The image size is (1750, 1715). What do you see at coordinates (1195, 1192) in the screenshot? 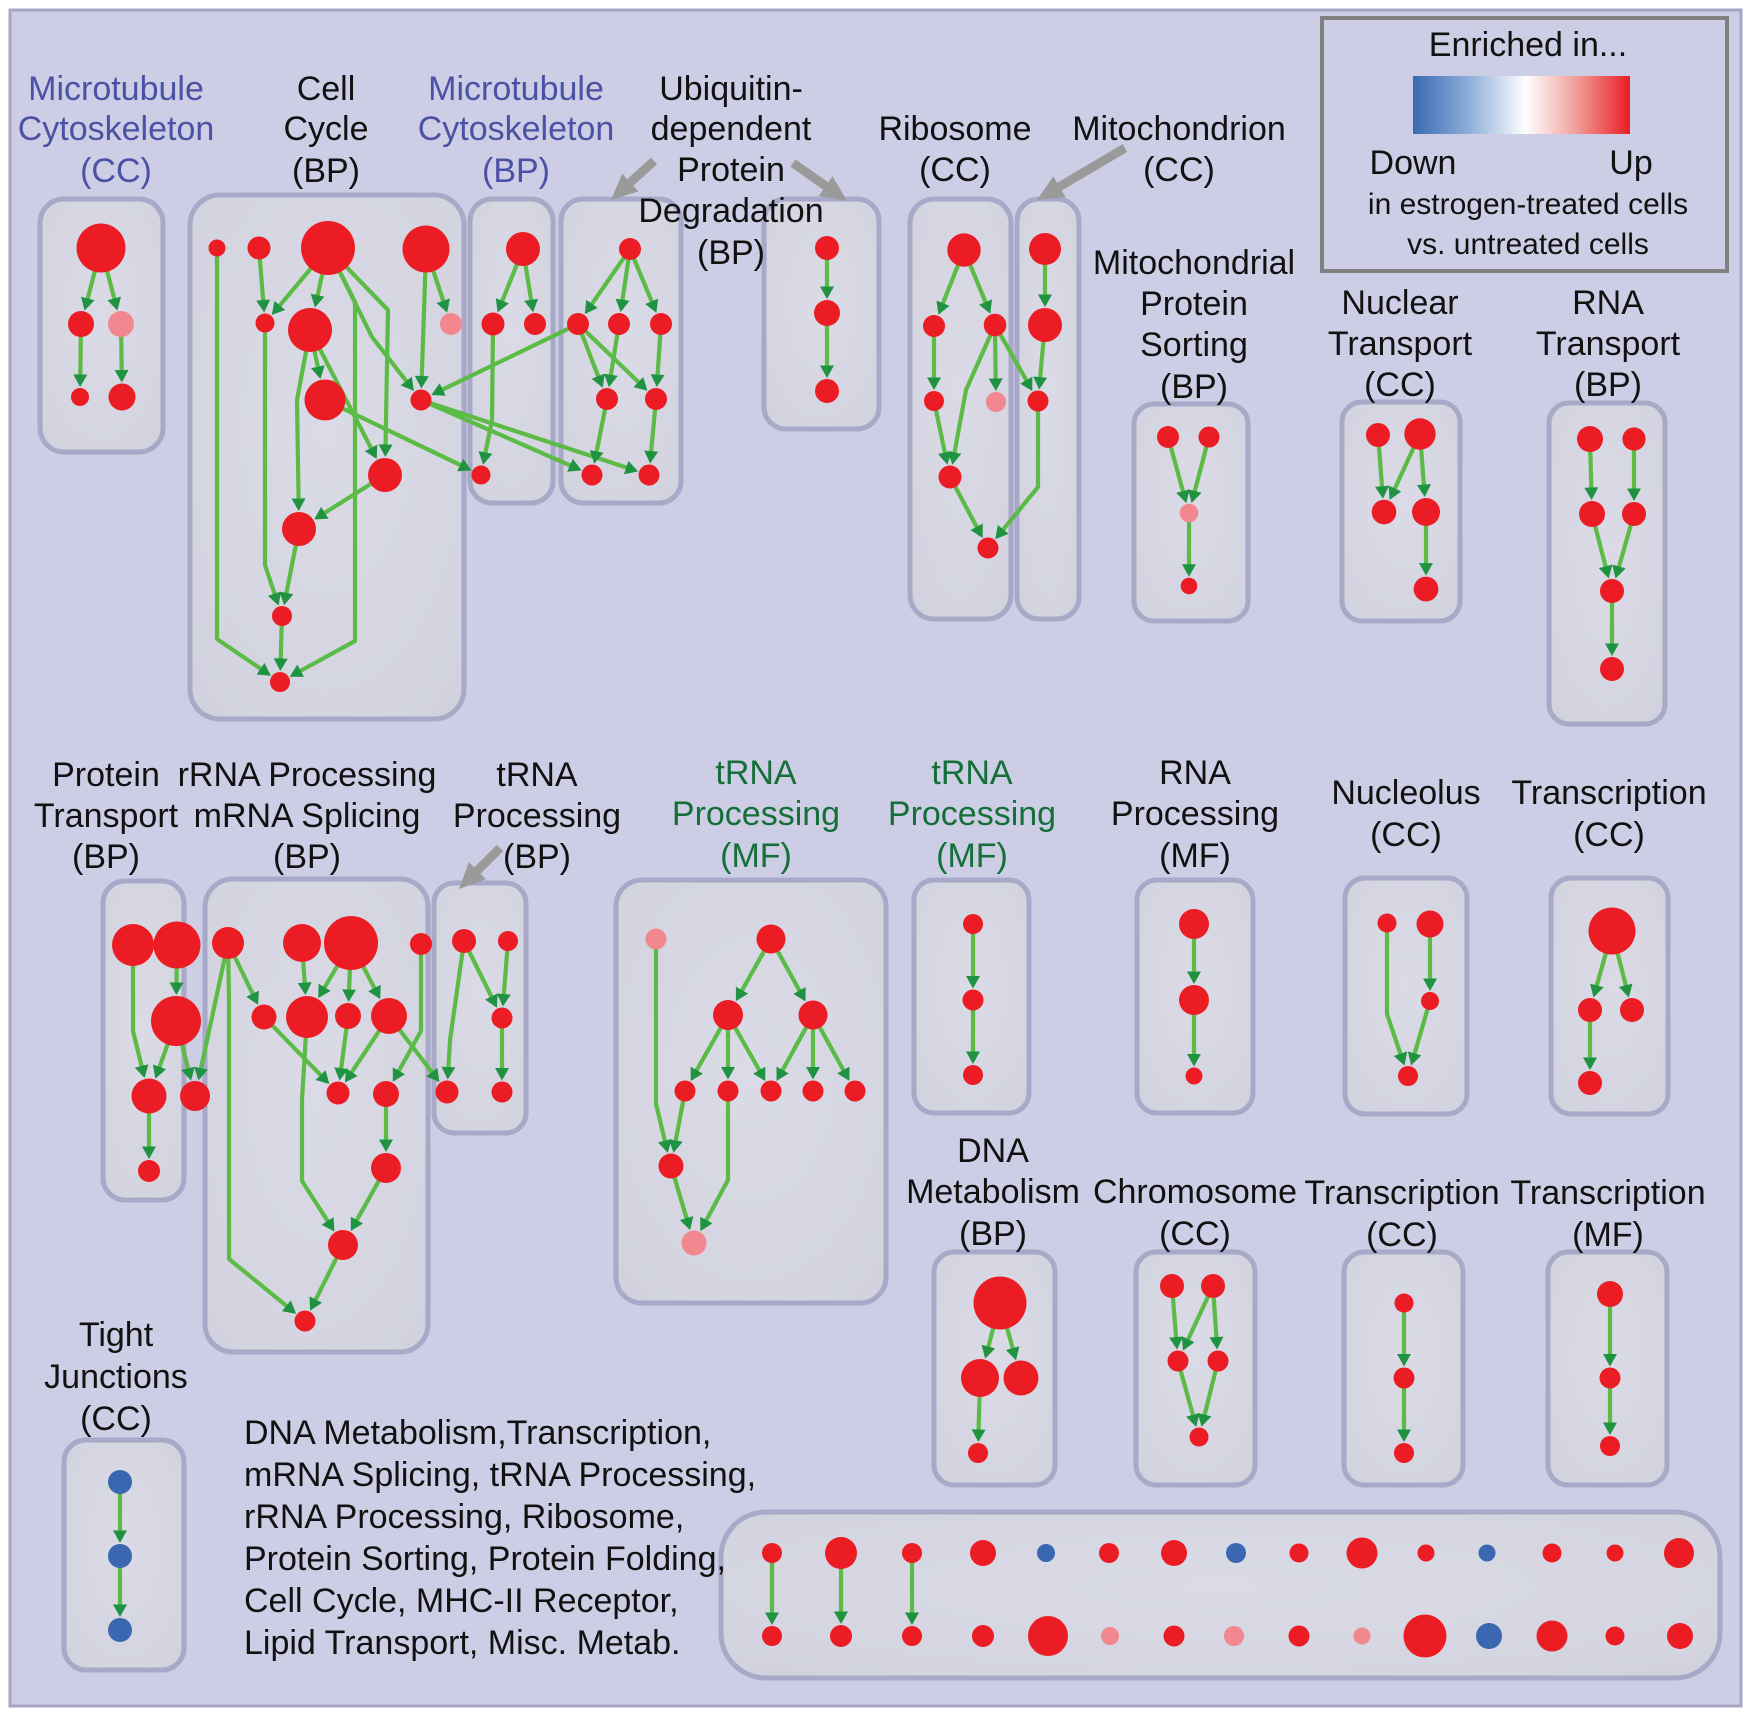
I see `svg-text: Chromosome` at bounding box center [1195, 1192].